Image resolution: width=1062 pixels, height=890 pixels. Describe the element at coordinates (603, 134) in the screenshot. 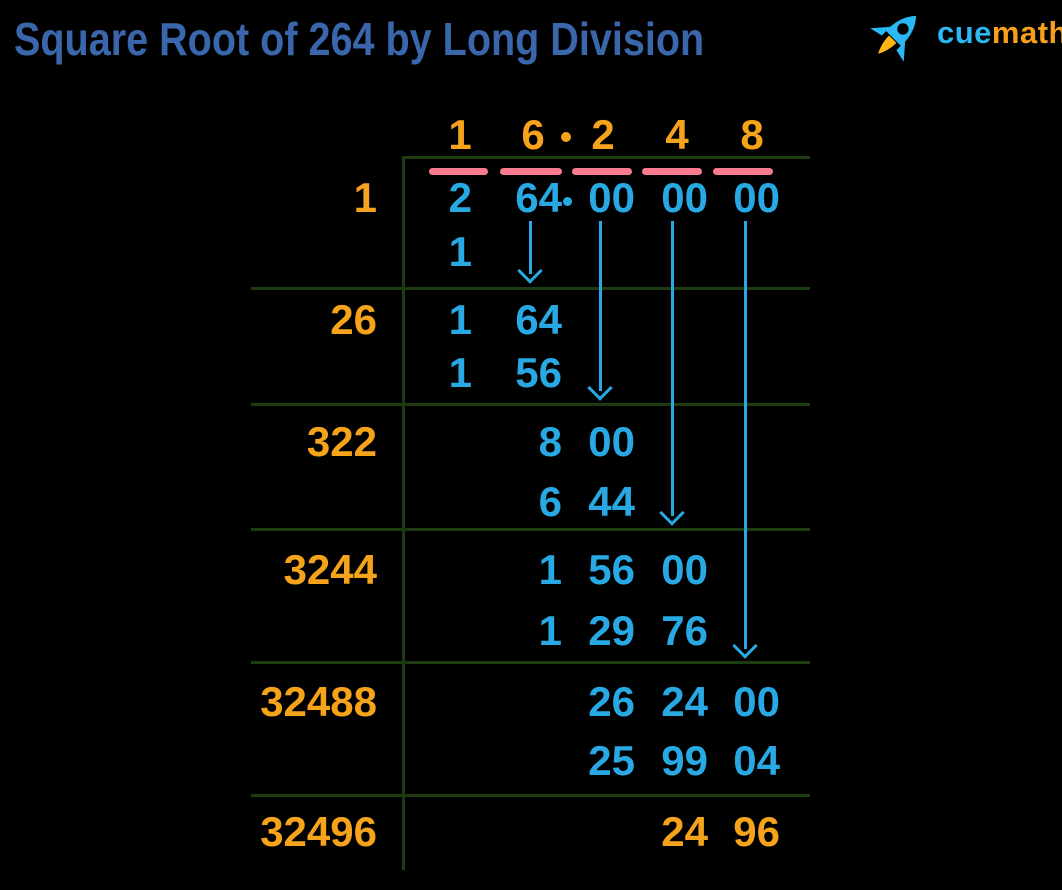

I see `quotient-digit: 2` at that location.